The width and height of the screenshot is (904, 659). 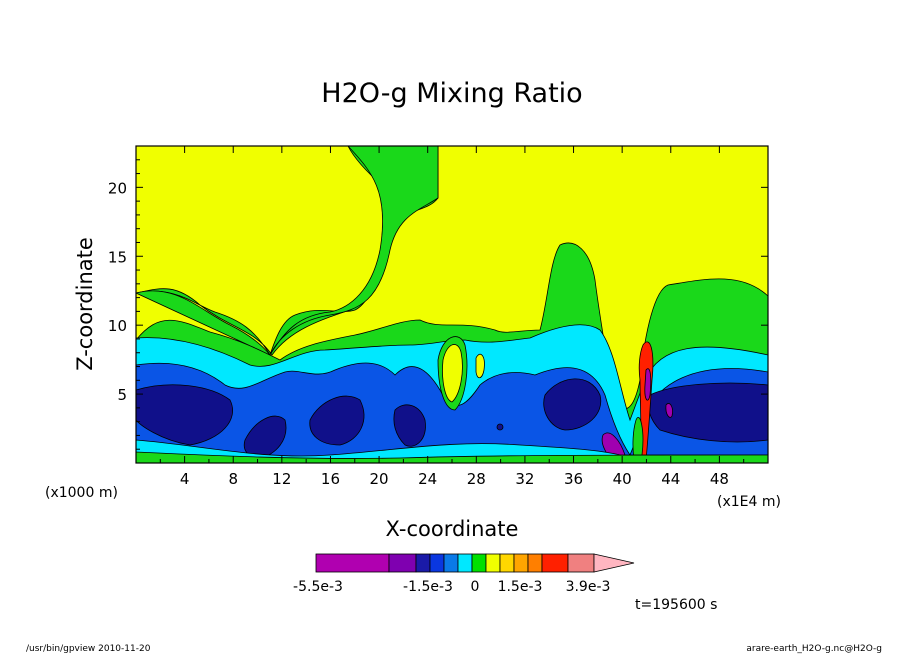 What do you see at coordinates (475, 587) in the screenshot?
I see `colorbar-label: 0` at bounding box center [475, 587].